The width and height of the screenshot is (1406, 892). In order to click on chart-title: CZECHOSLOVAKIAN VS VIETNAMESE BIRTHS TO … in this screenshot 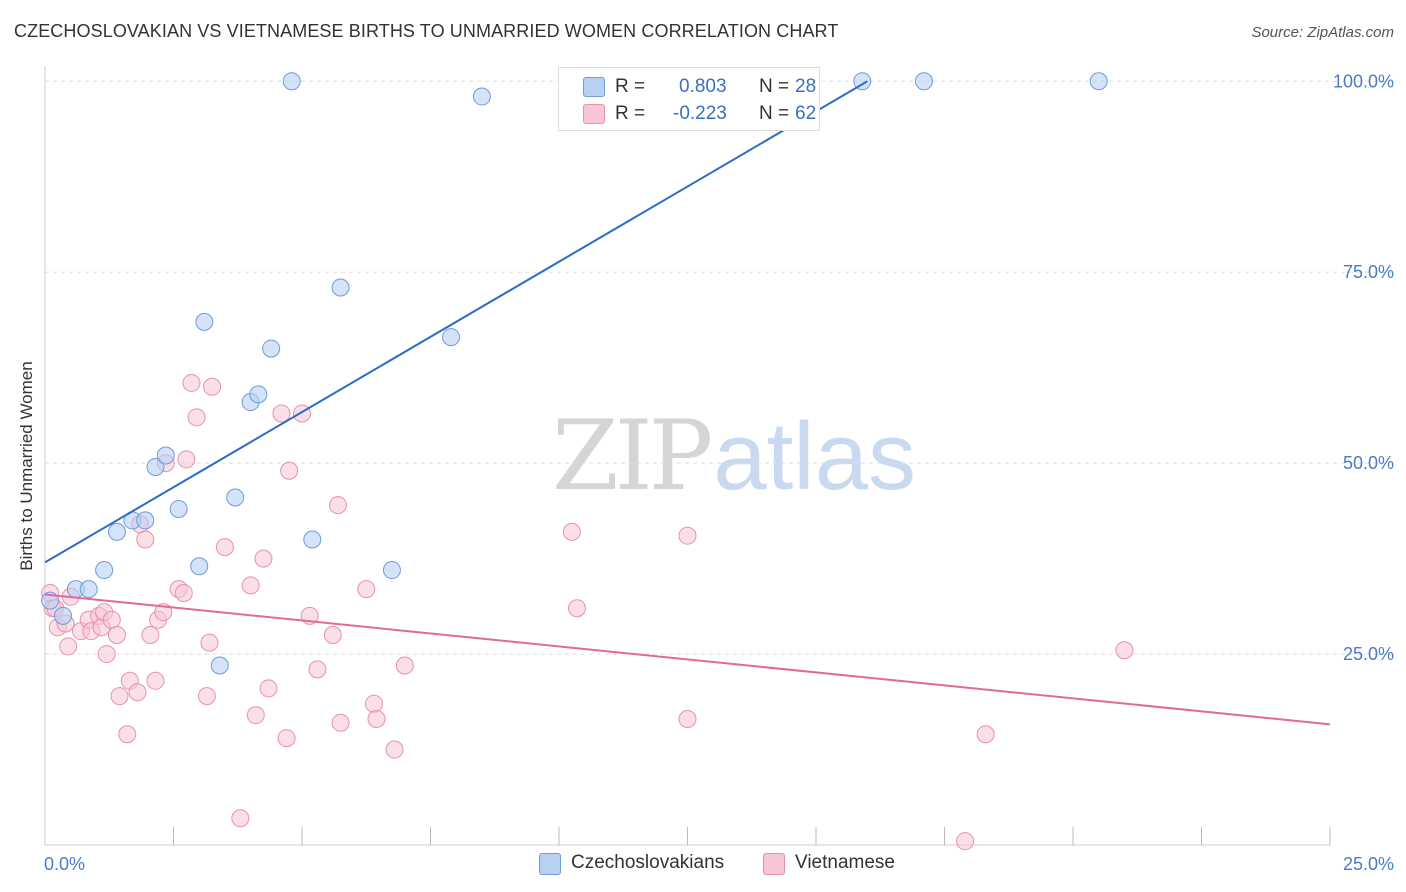, I will do `click(426, 31)`.